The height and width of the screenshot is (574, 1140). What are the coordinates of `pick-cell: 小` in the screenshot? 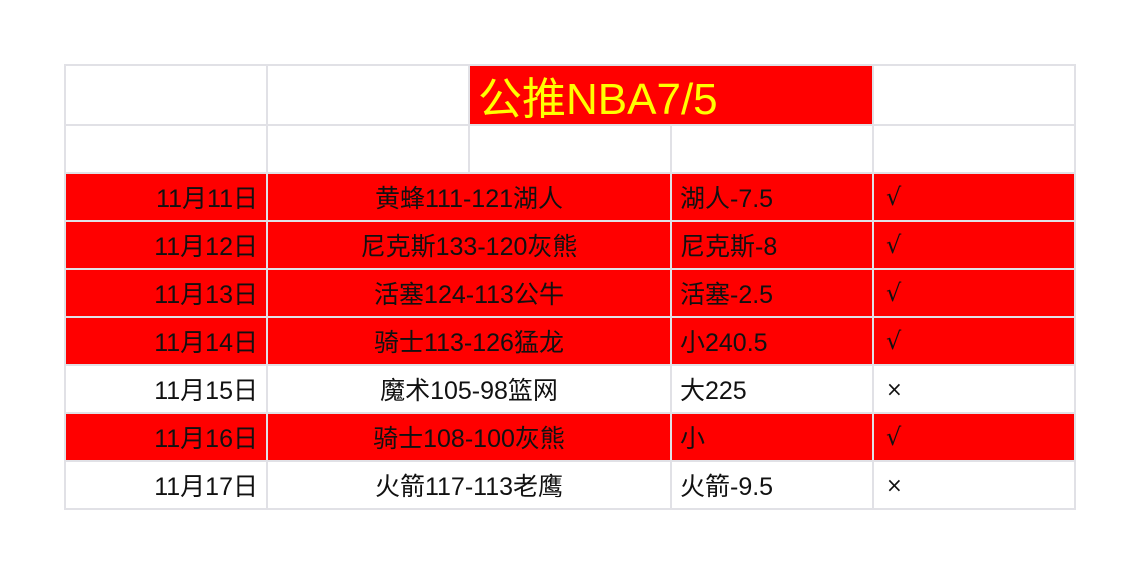 It's located at (772, 437).